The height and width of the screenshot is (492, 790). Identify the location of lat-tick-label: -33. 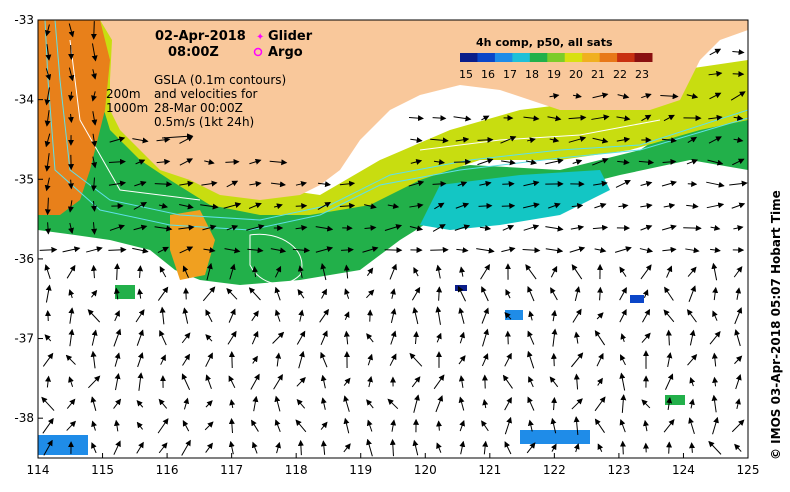
(24, 20).